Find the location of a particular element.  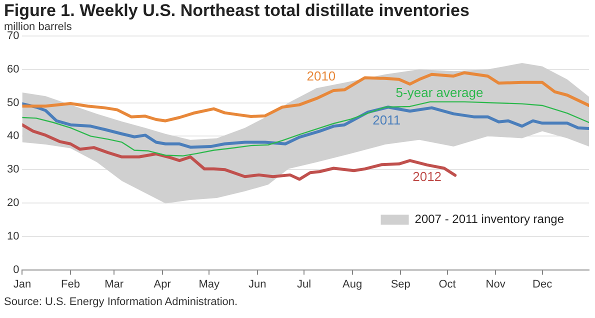

y-tick-label: 40 is located at coordinates (13, 136).